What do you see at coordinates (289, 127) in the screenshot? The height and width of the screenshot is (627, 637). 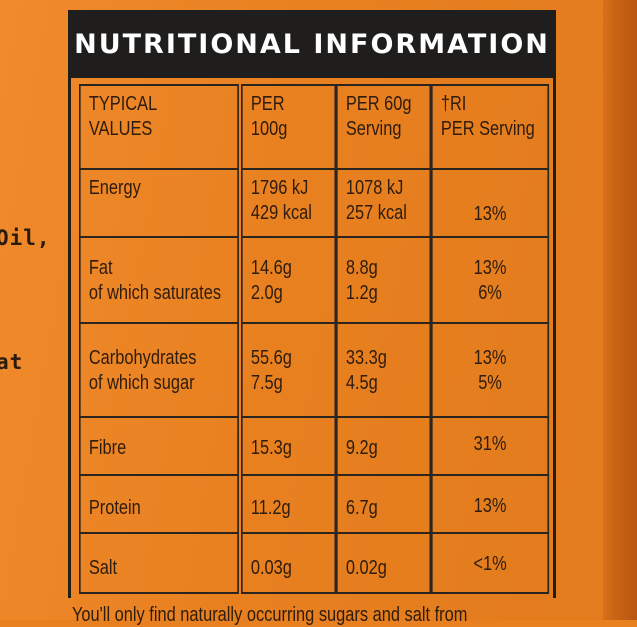 I see `col-header-per-100g: PER 100g` at bounding box center [289, 127].